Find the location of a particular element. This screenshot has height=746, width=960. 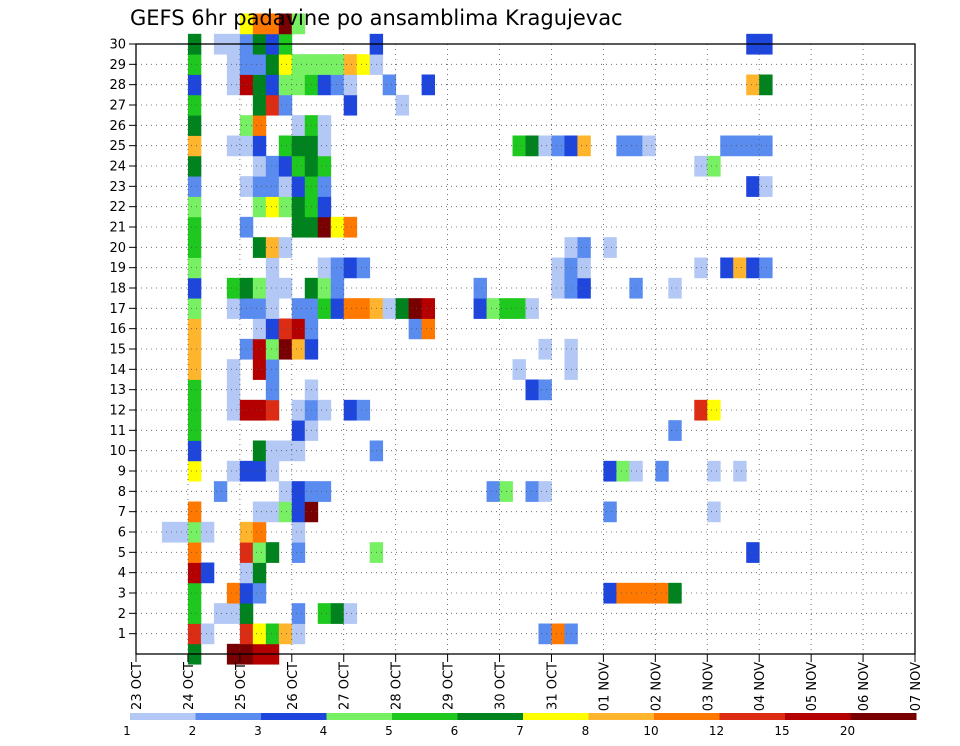

legend-label: 5 is located at coordinates (389, 731).